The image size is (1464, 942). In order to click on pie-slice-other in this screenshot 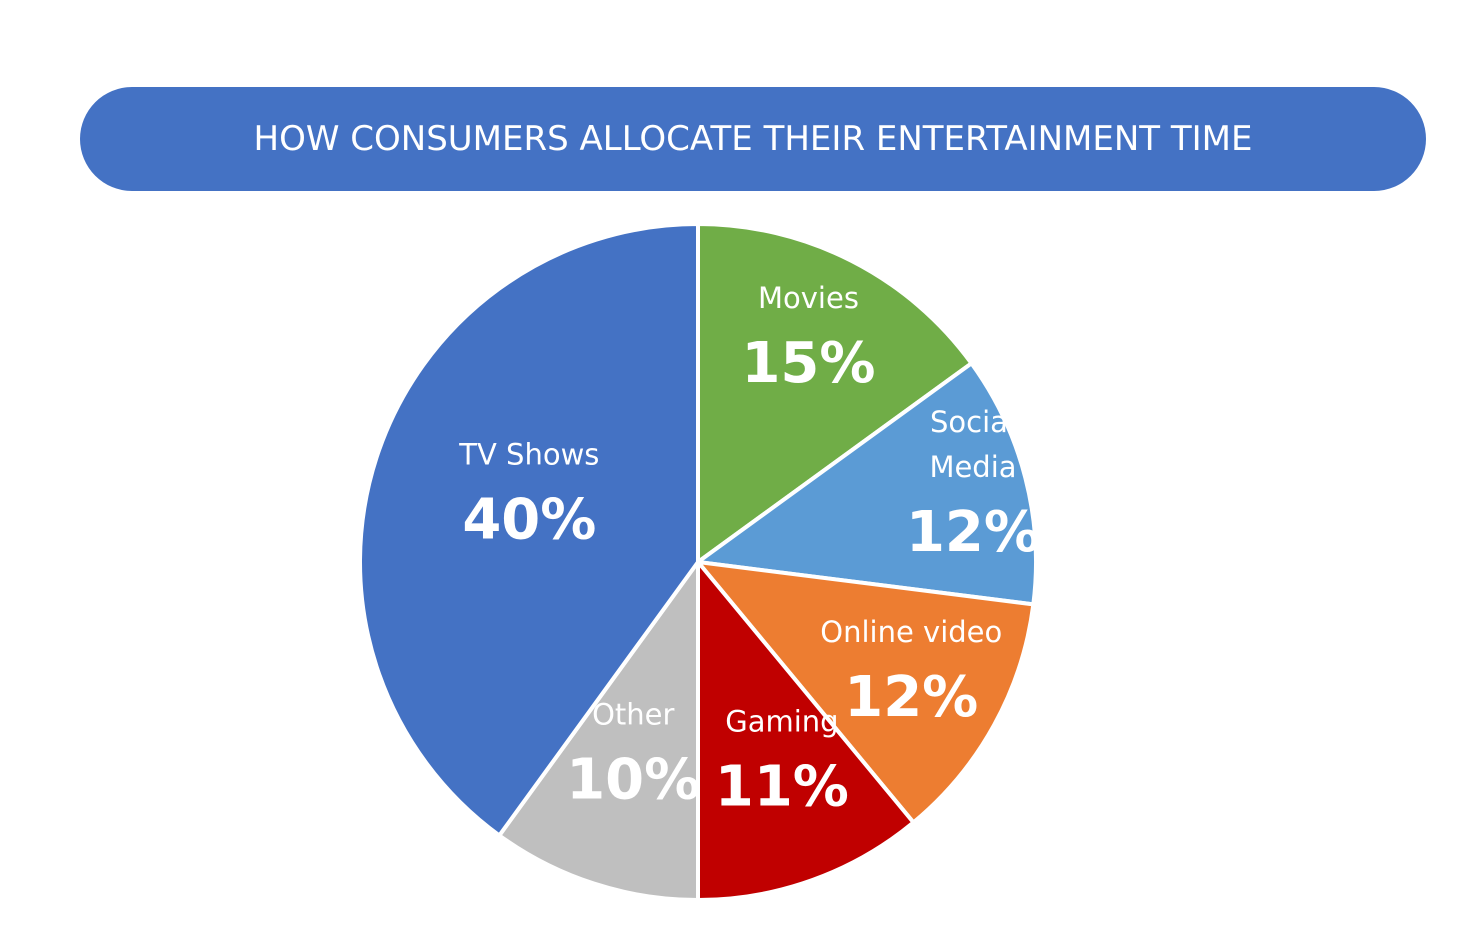, I will do `click(598, 731)`.